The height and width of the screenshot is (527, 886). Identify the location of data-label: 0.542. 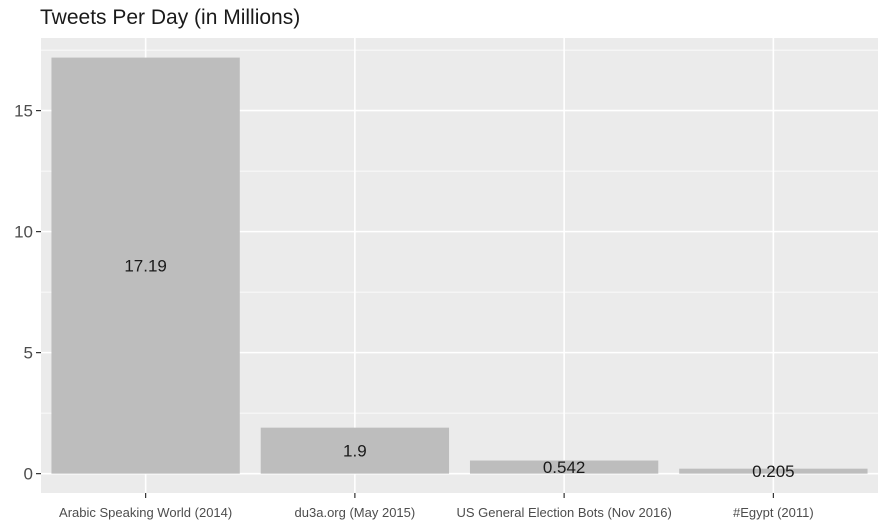
(564, 467).